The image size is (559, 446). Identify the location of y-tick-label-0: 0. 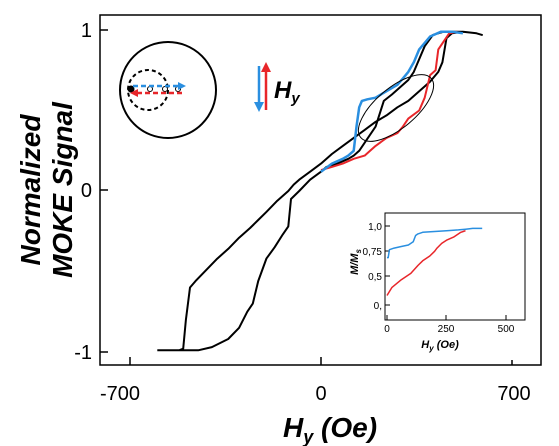
(86, 191).